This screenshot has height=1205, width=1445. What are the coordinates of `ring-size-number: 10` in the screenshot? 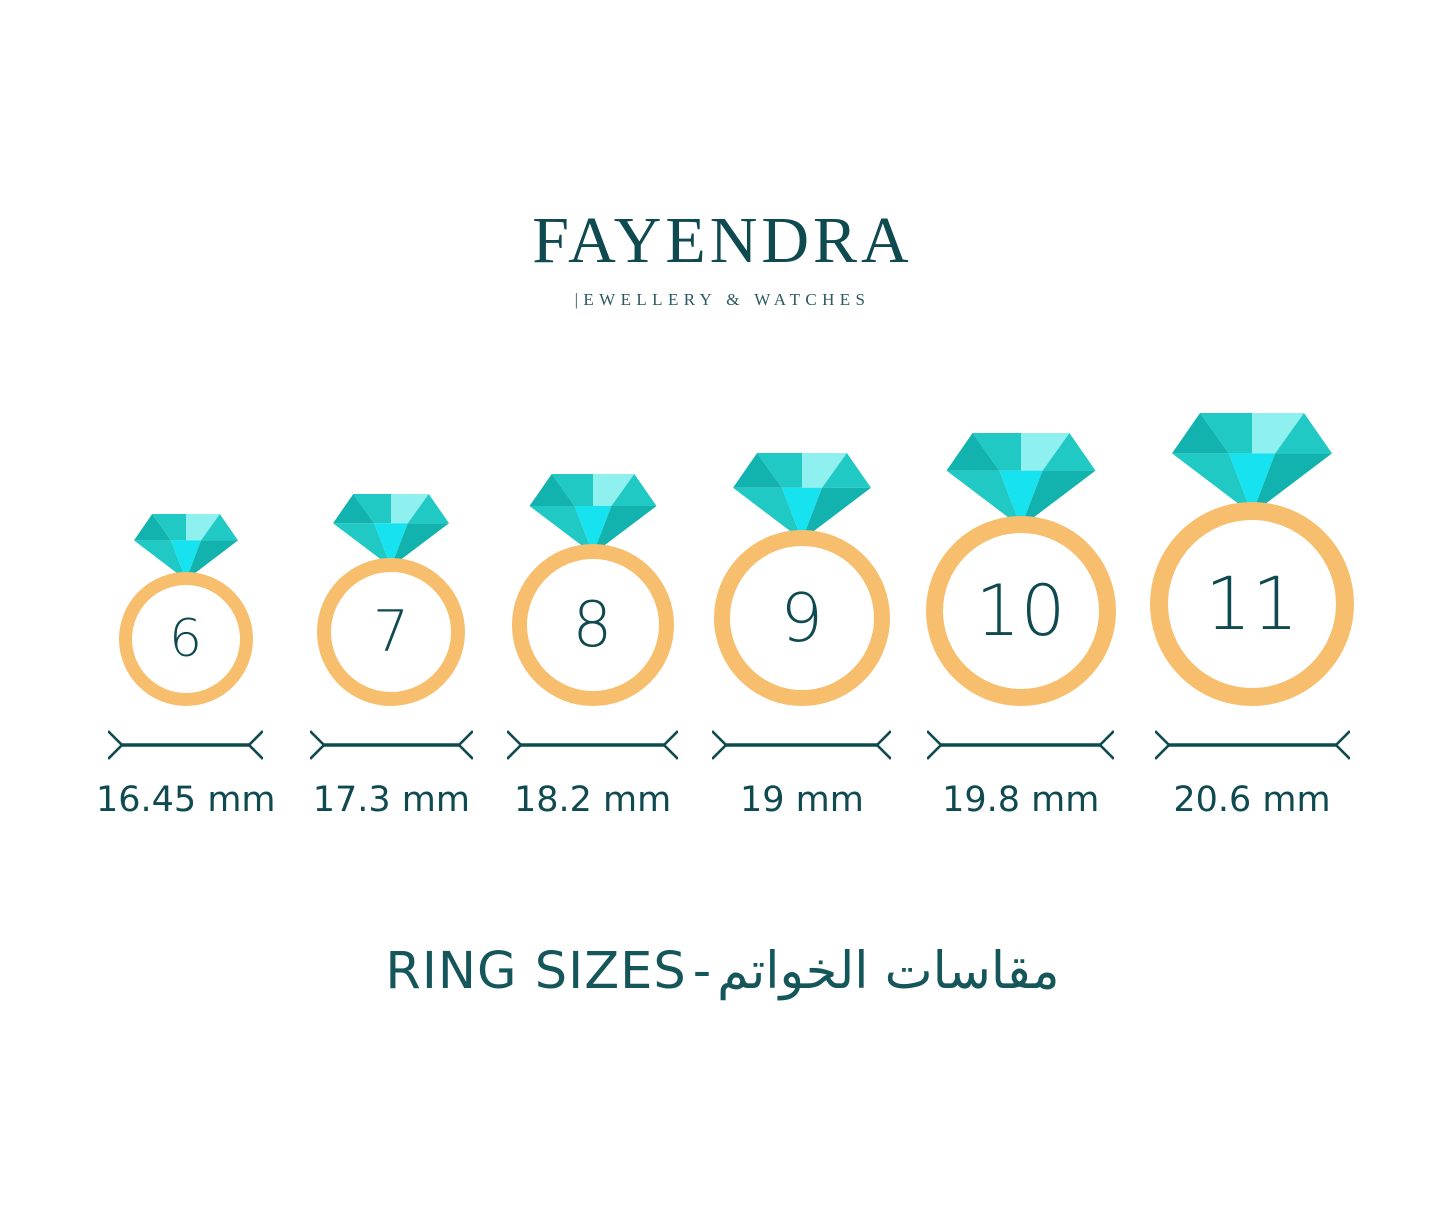 It's located at (1020, 611).